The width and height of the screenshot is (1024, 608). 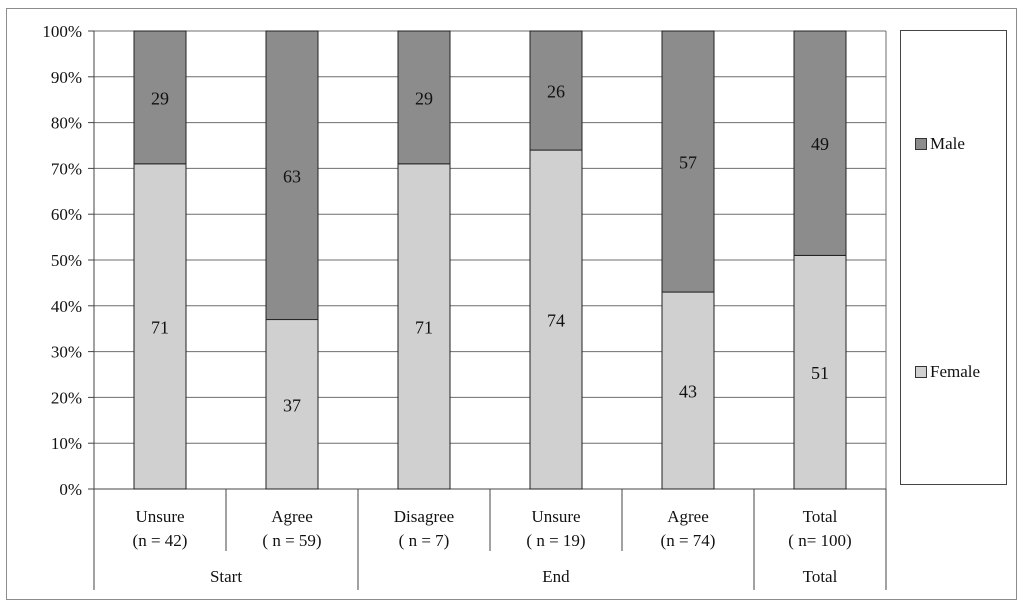 I want to click on legend-item-female: Female, so click(x=947, y=372).